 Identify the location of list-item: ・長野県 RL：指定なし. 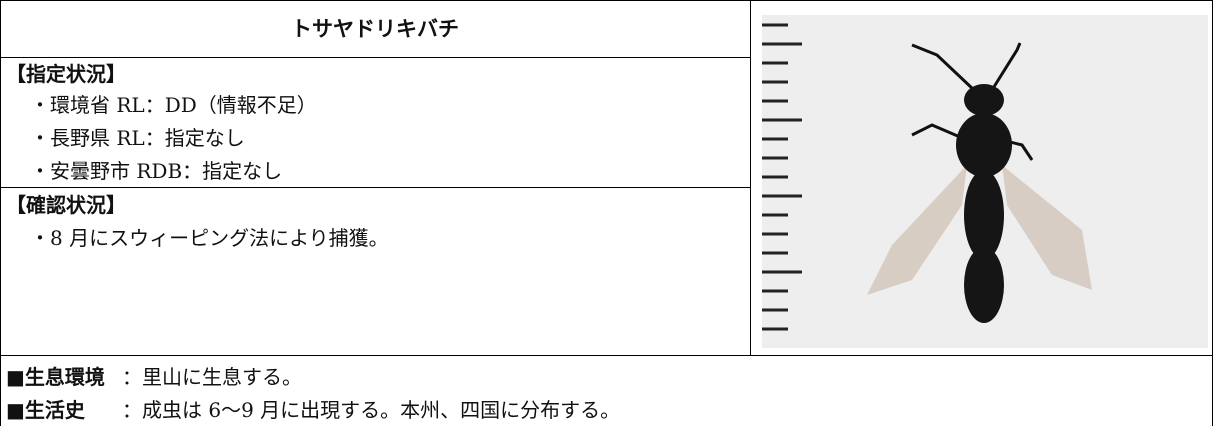
(137, 138).